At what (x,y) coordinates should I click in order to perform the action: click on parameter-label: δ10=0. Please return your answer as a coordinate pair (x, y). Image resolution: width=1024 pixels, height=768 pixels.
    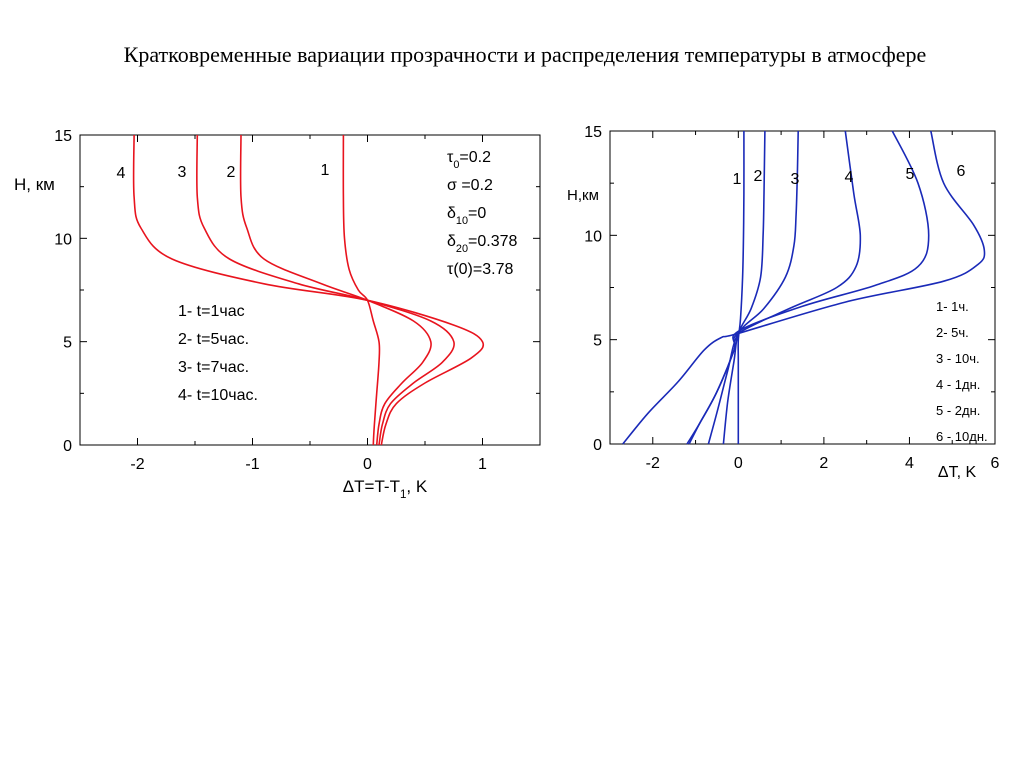
    Looking at the image, I should click on (466, 216).